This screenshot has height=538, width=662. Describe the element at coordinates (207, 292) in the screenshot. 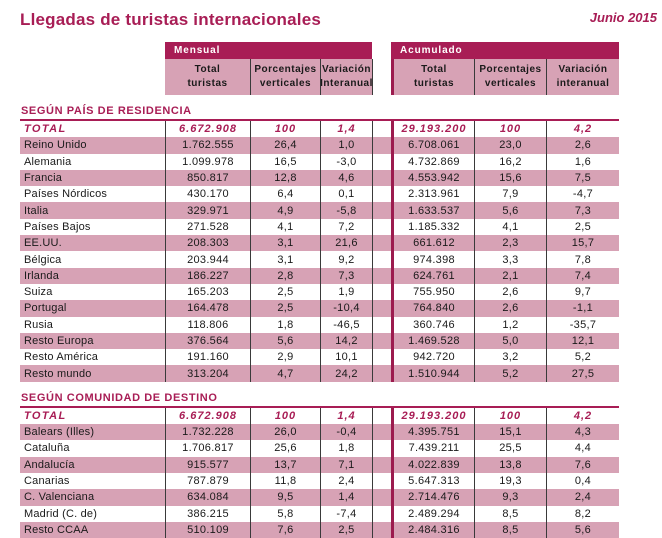

I see `cell-mensual-total: 165.203` at that location.